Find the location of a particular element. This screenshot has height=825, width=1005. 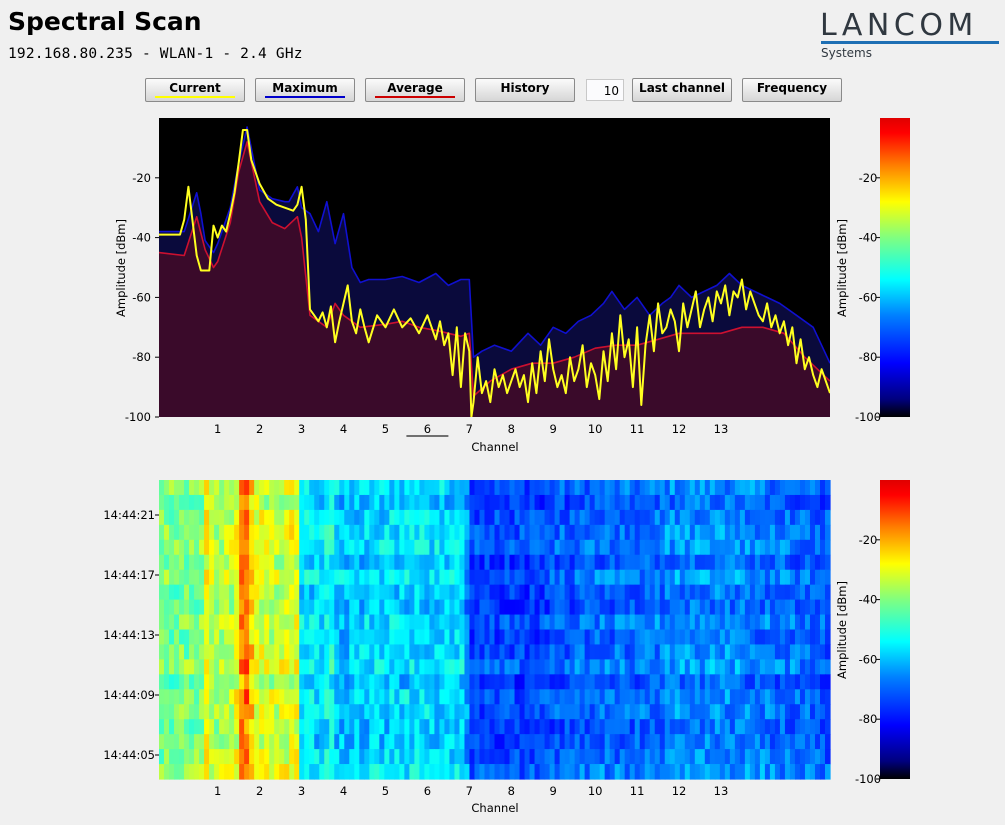

history-button: History is located at coordinates (525, 90).